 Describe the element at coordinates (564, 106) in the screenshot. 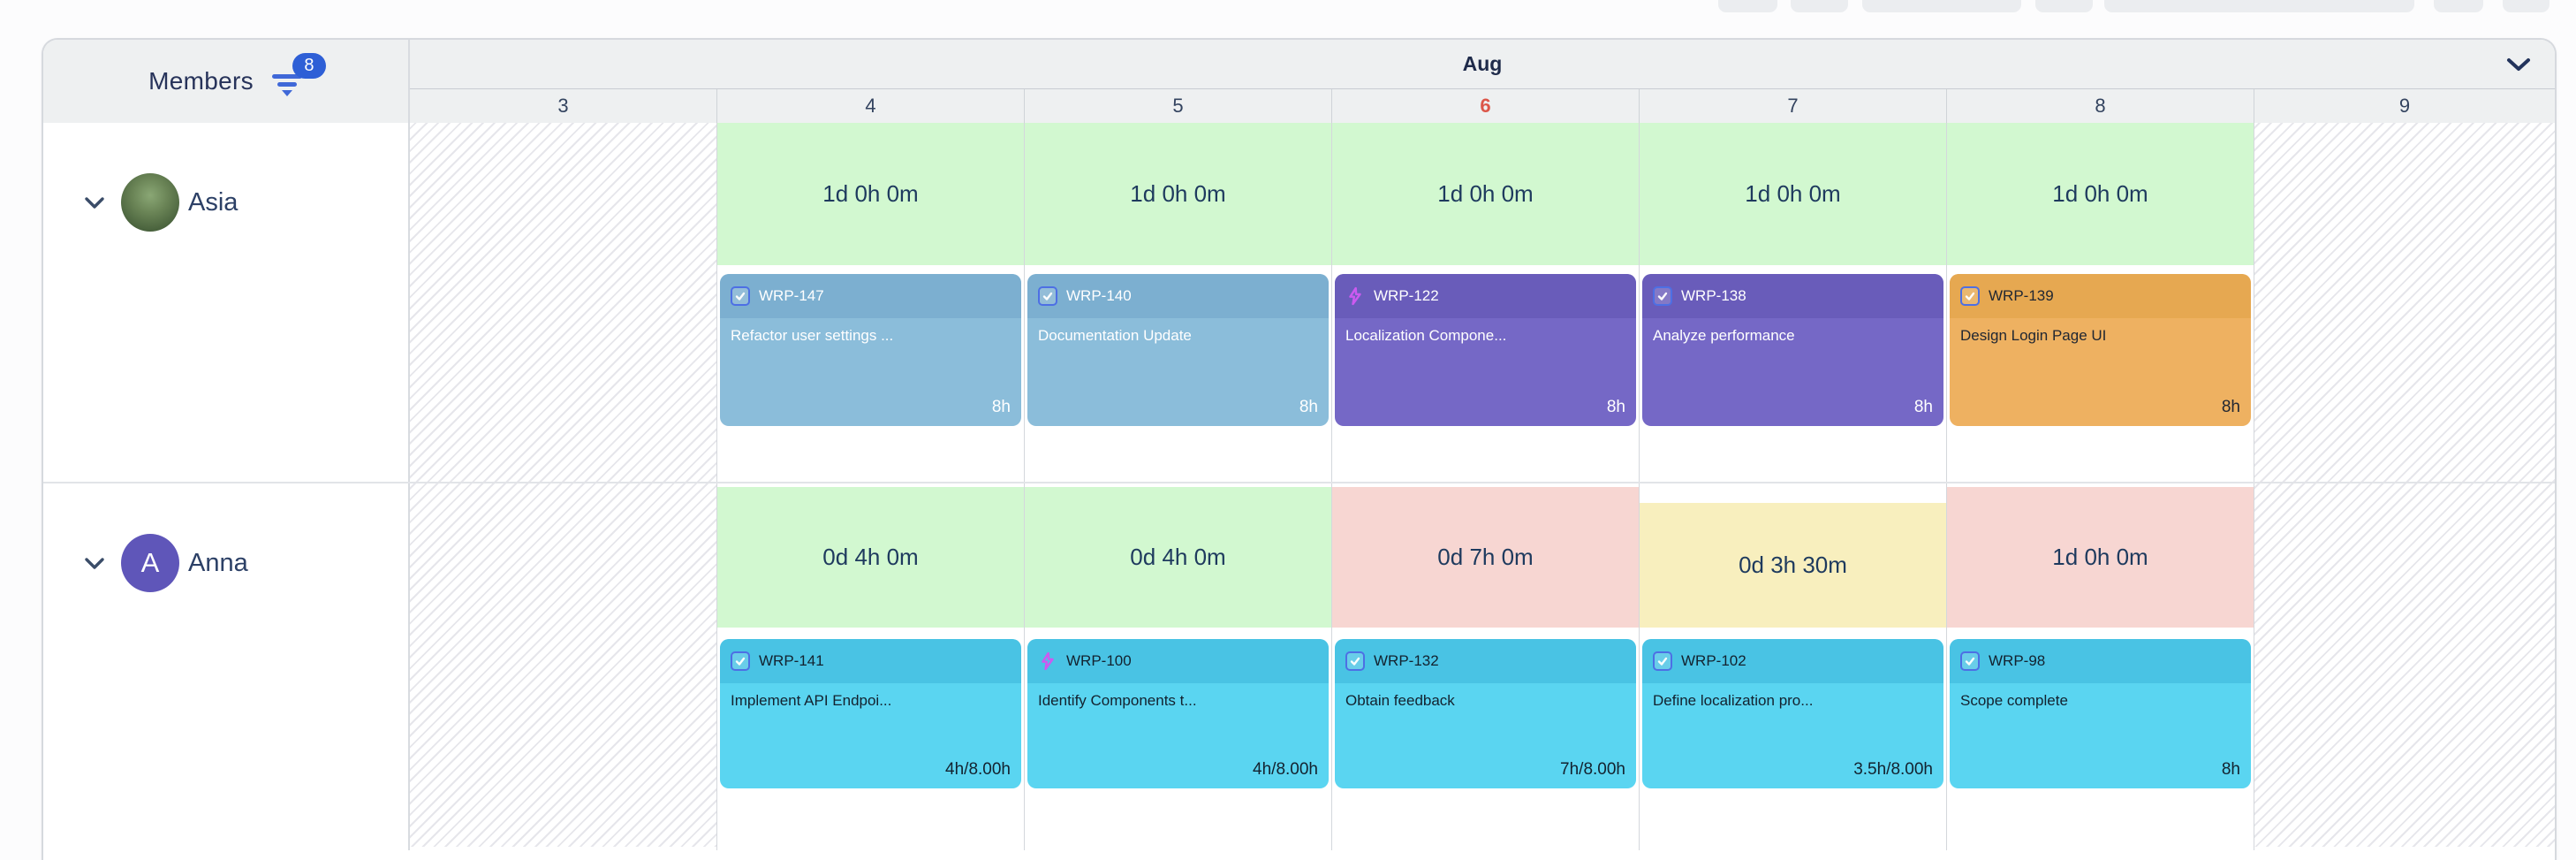

I see `day-header-3: 3` at that location.